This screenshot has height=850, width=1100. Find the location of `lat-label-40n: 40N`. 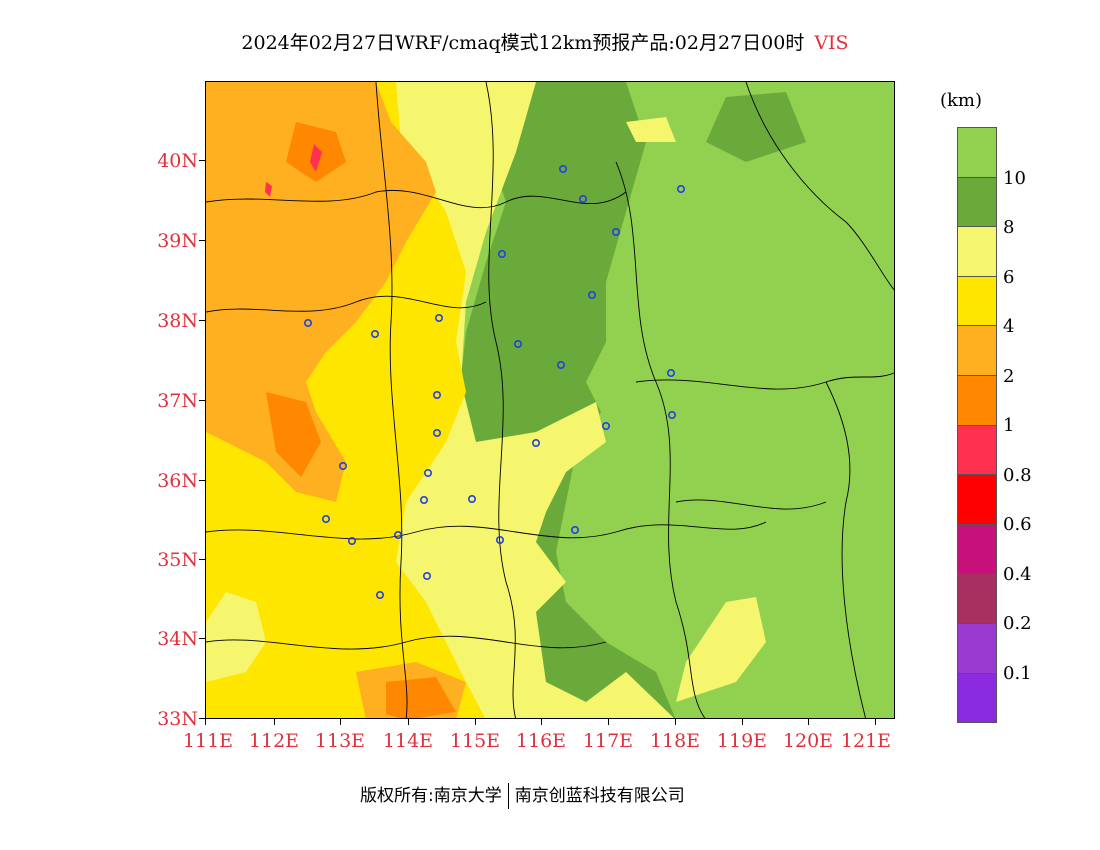

lat-label-40n: 40N is located at coordinates (177, 161).